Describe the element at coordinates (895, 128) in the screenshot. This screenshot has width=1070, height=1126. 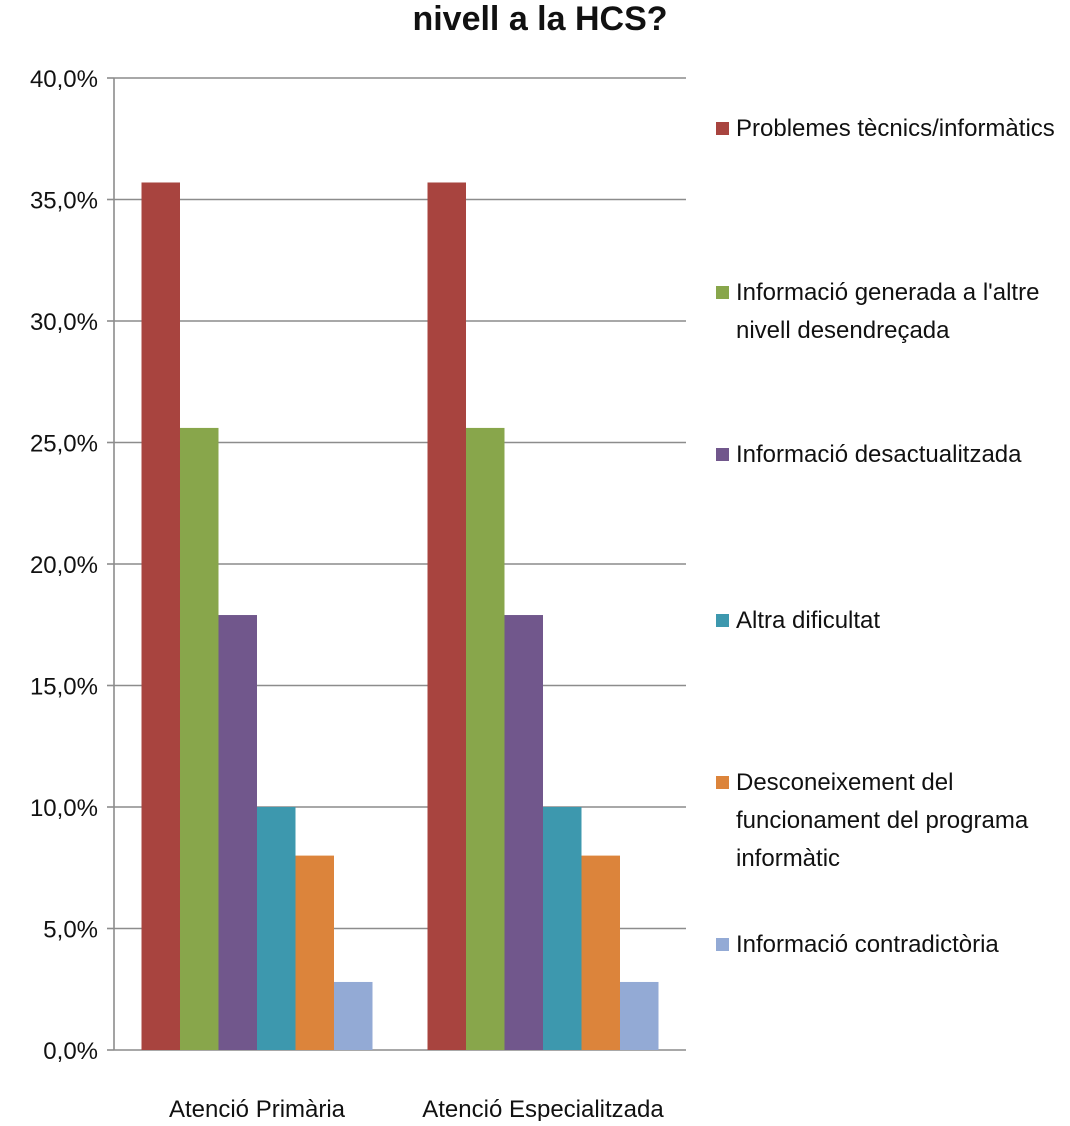
I see `legend-label: Problemes tècnics/informàtics` at that location.